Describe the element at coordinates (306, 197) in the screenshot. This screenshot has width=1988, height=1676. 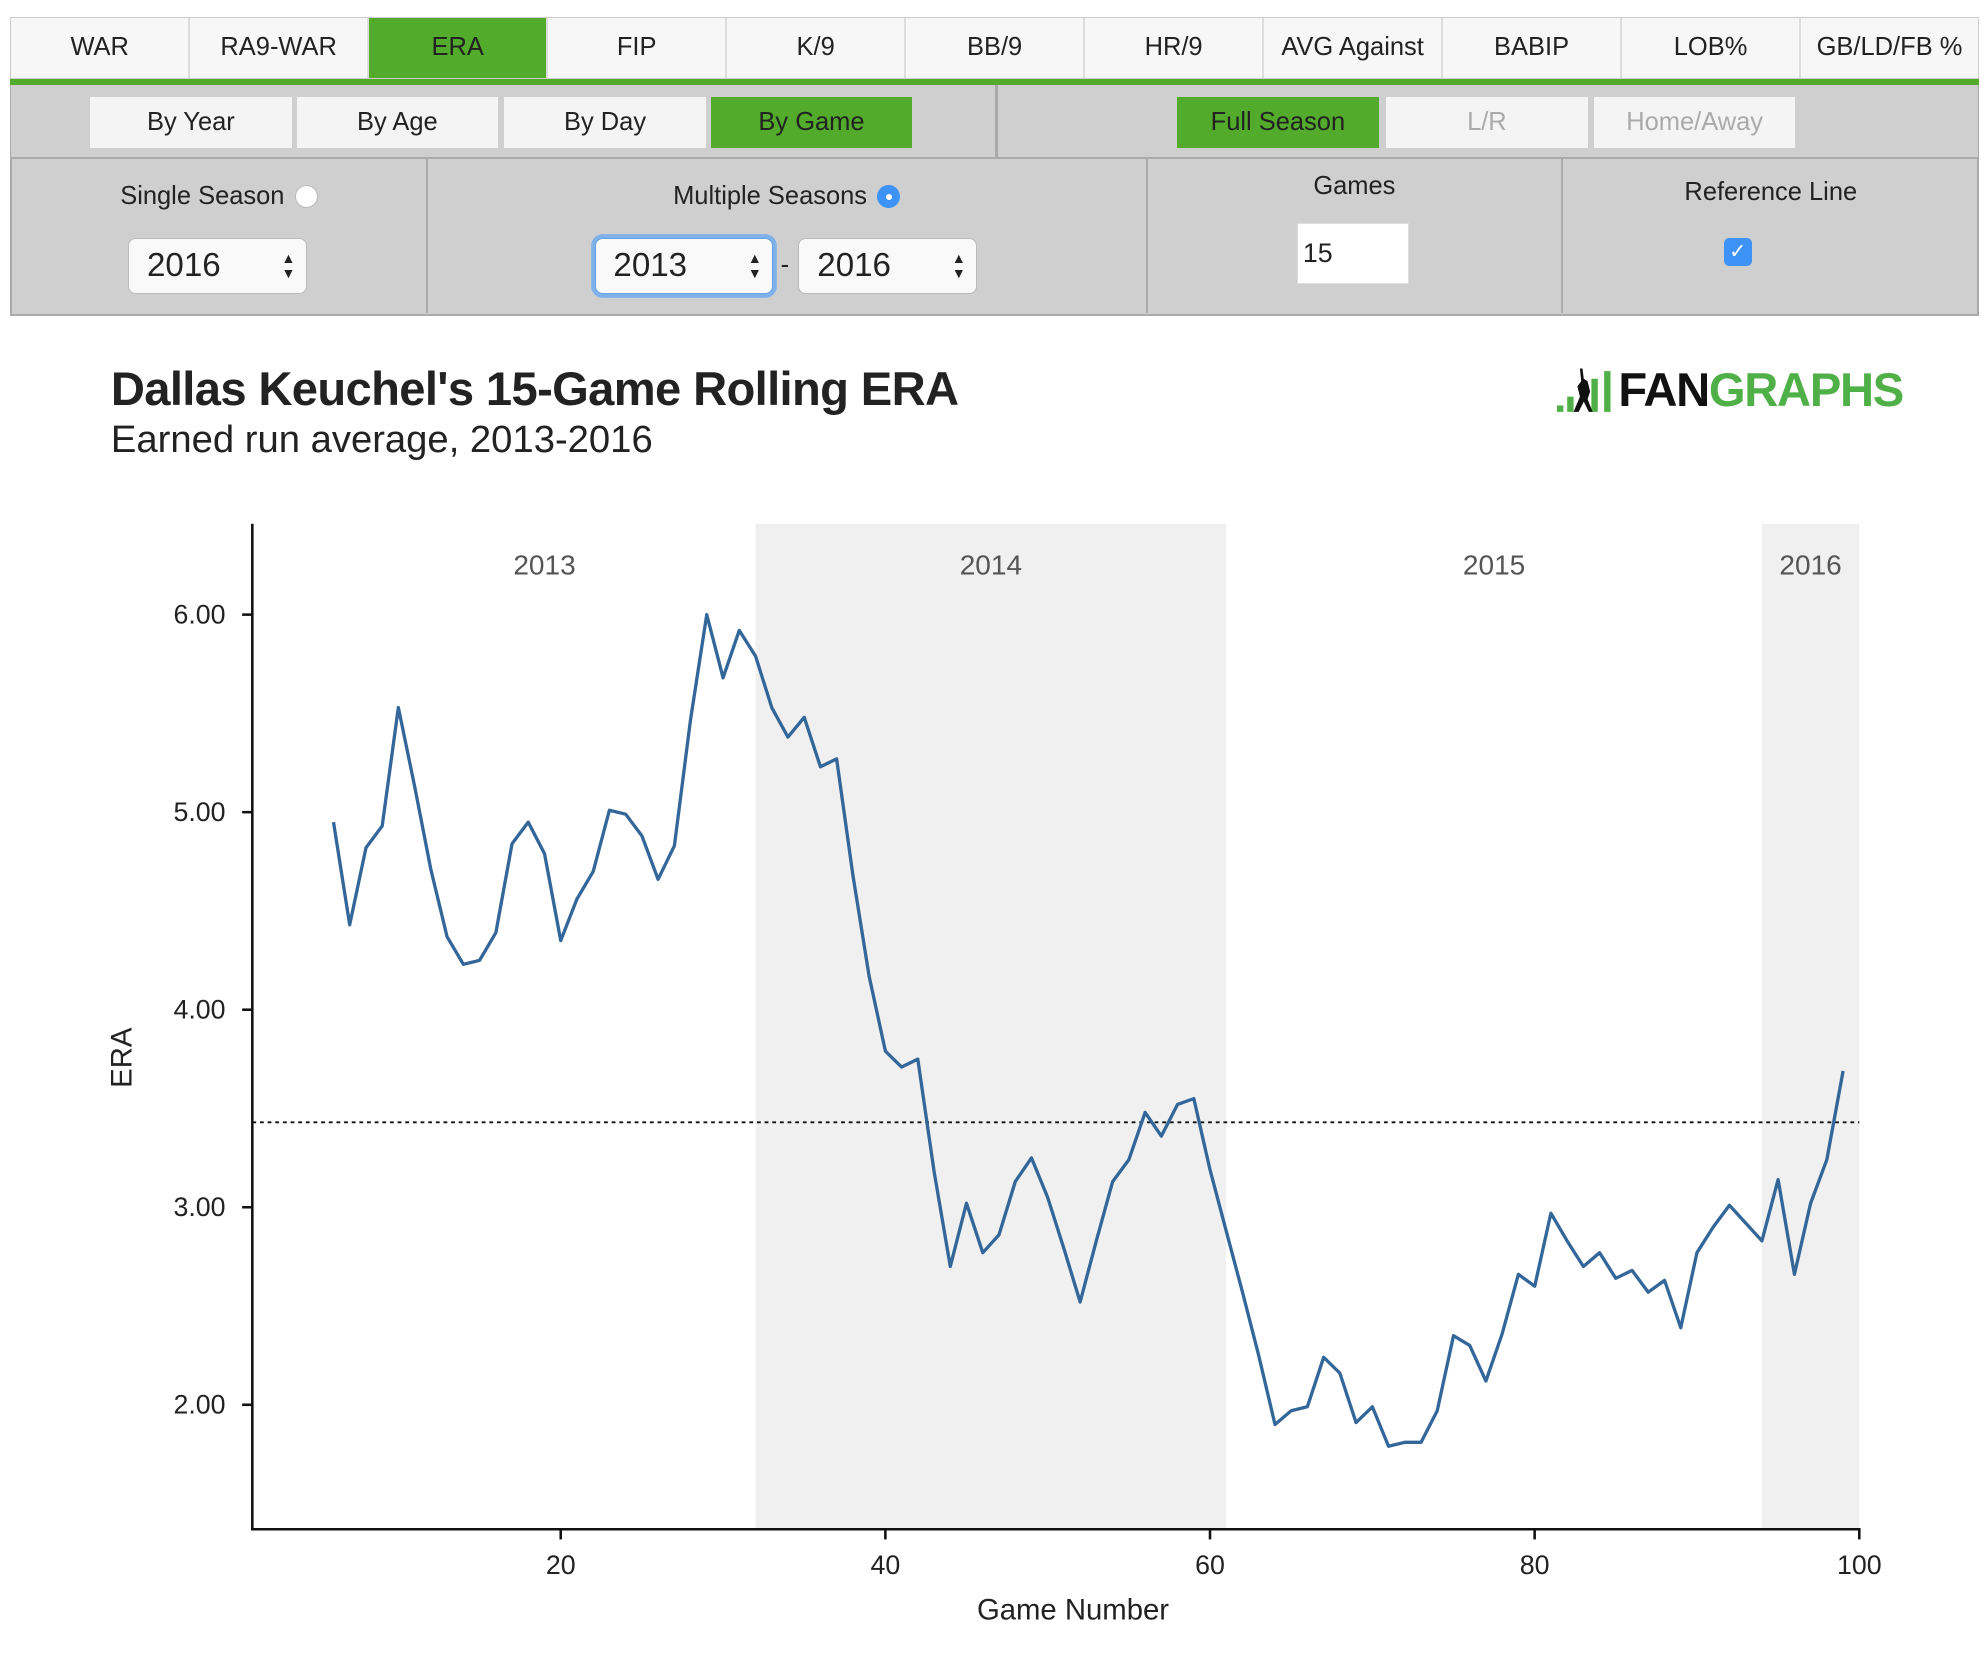
I see `single-season-radio` at that location.